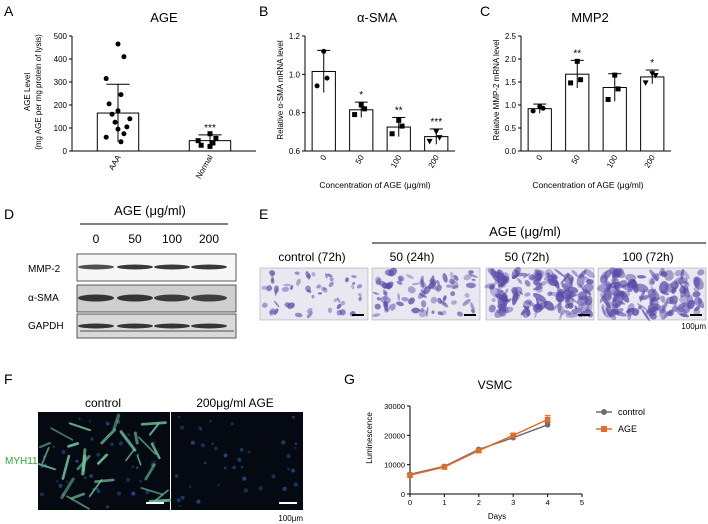  What do you see at coordinates (96, 239) in the screenshot?
I see `blot-lane-label: 0` at bounding box center [96, 239].